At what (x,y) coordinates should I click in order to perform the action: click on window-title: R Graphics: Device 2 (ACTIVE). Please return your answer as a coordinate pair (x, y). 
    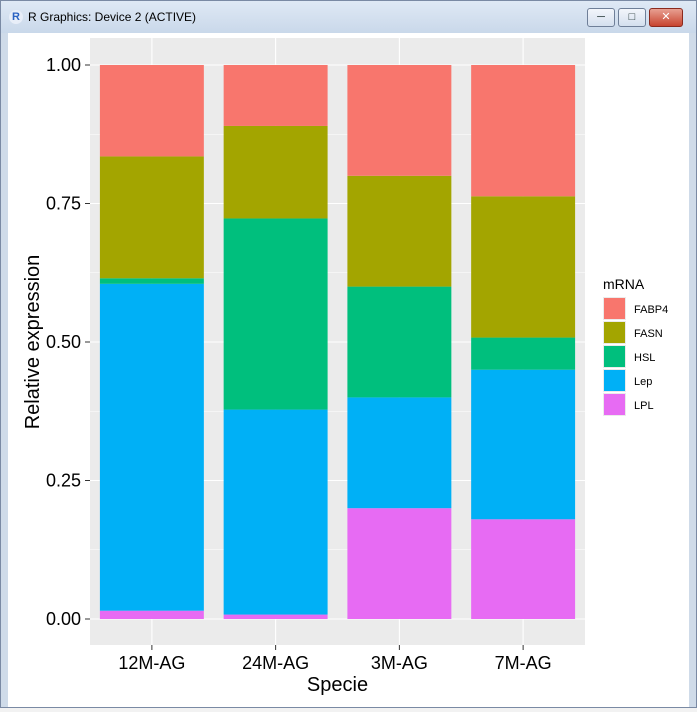
    Looking at the image, I should click on (112, 17).